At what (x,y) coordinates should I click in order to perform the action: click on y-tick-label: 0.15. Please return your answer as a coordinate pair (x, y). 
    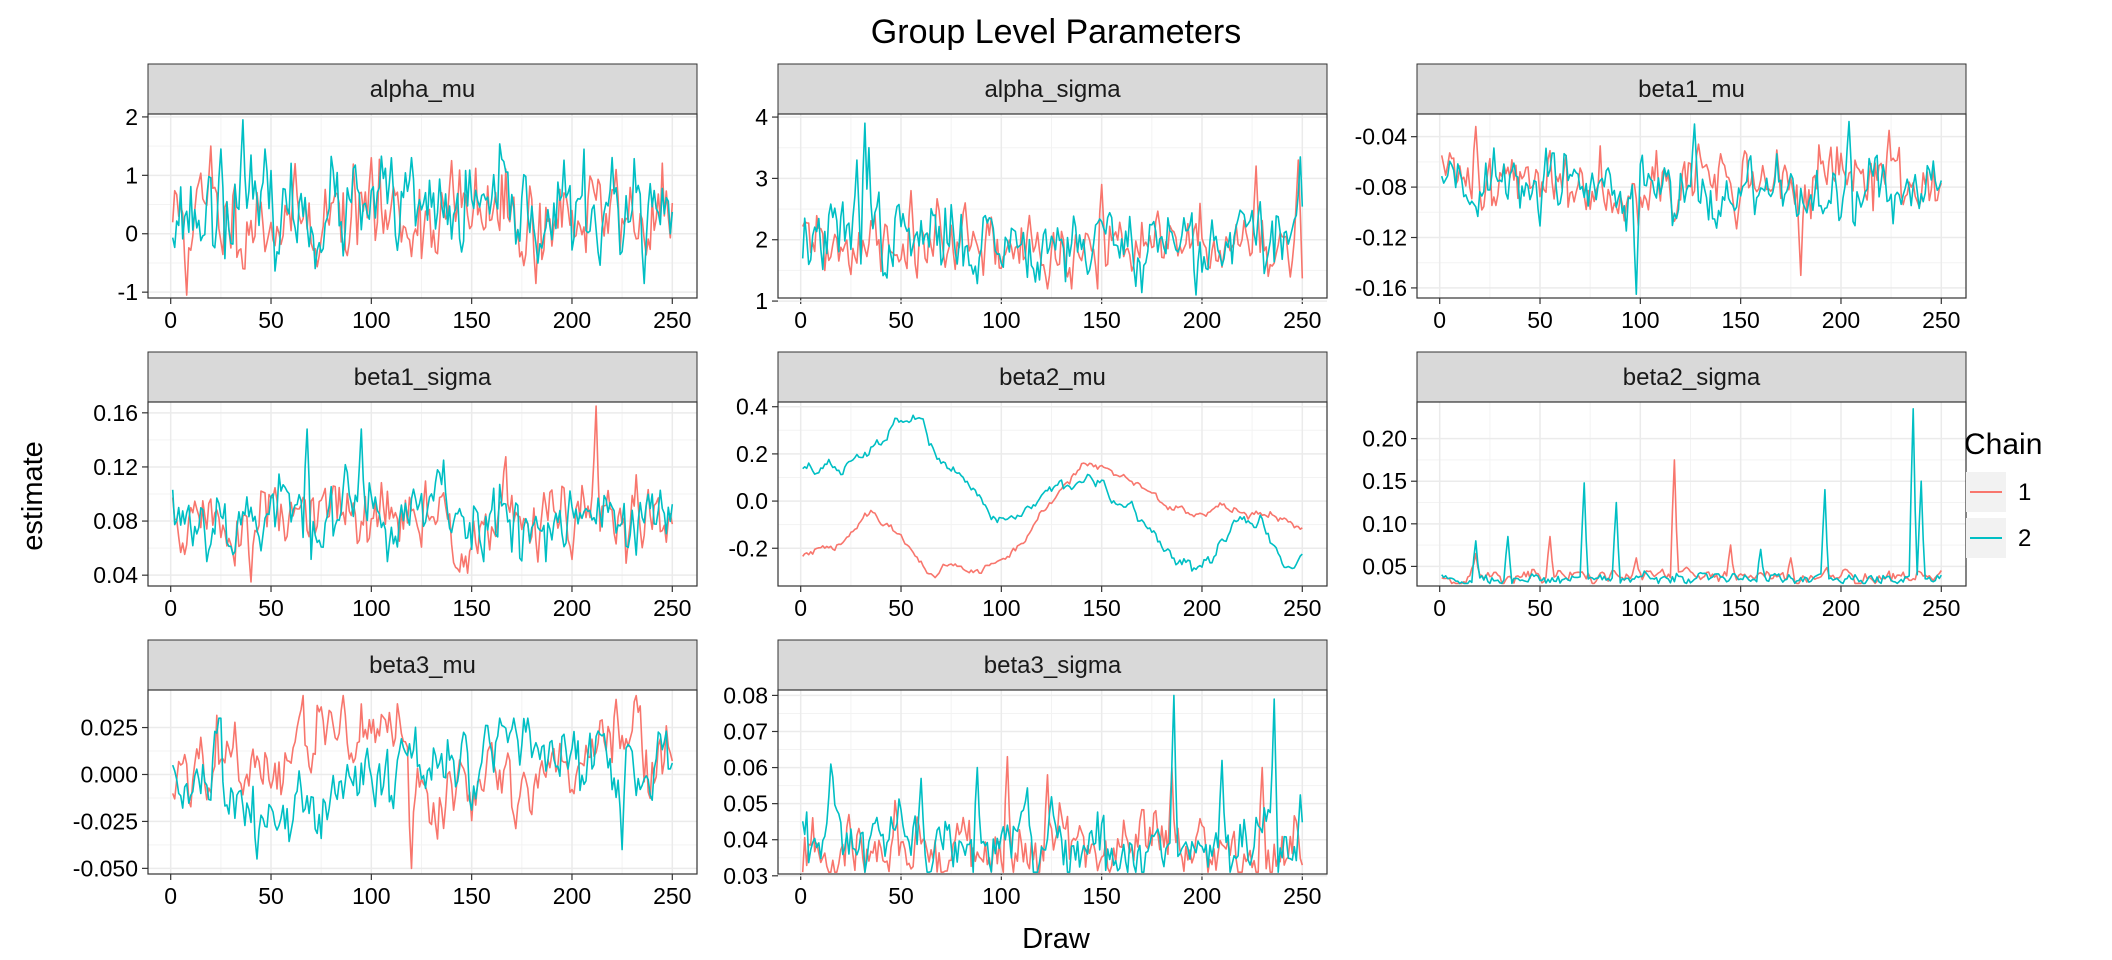
    Looking at the image, I should click on (1384, 481).